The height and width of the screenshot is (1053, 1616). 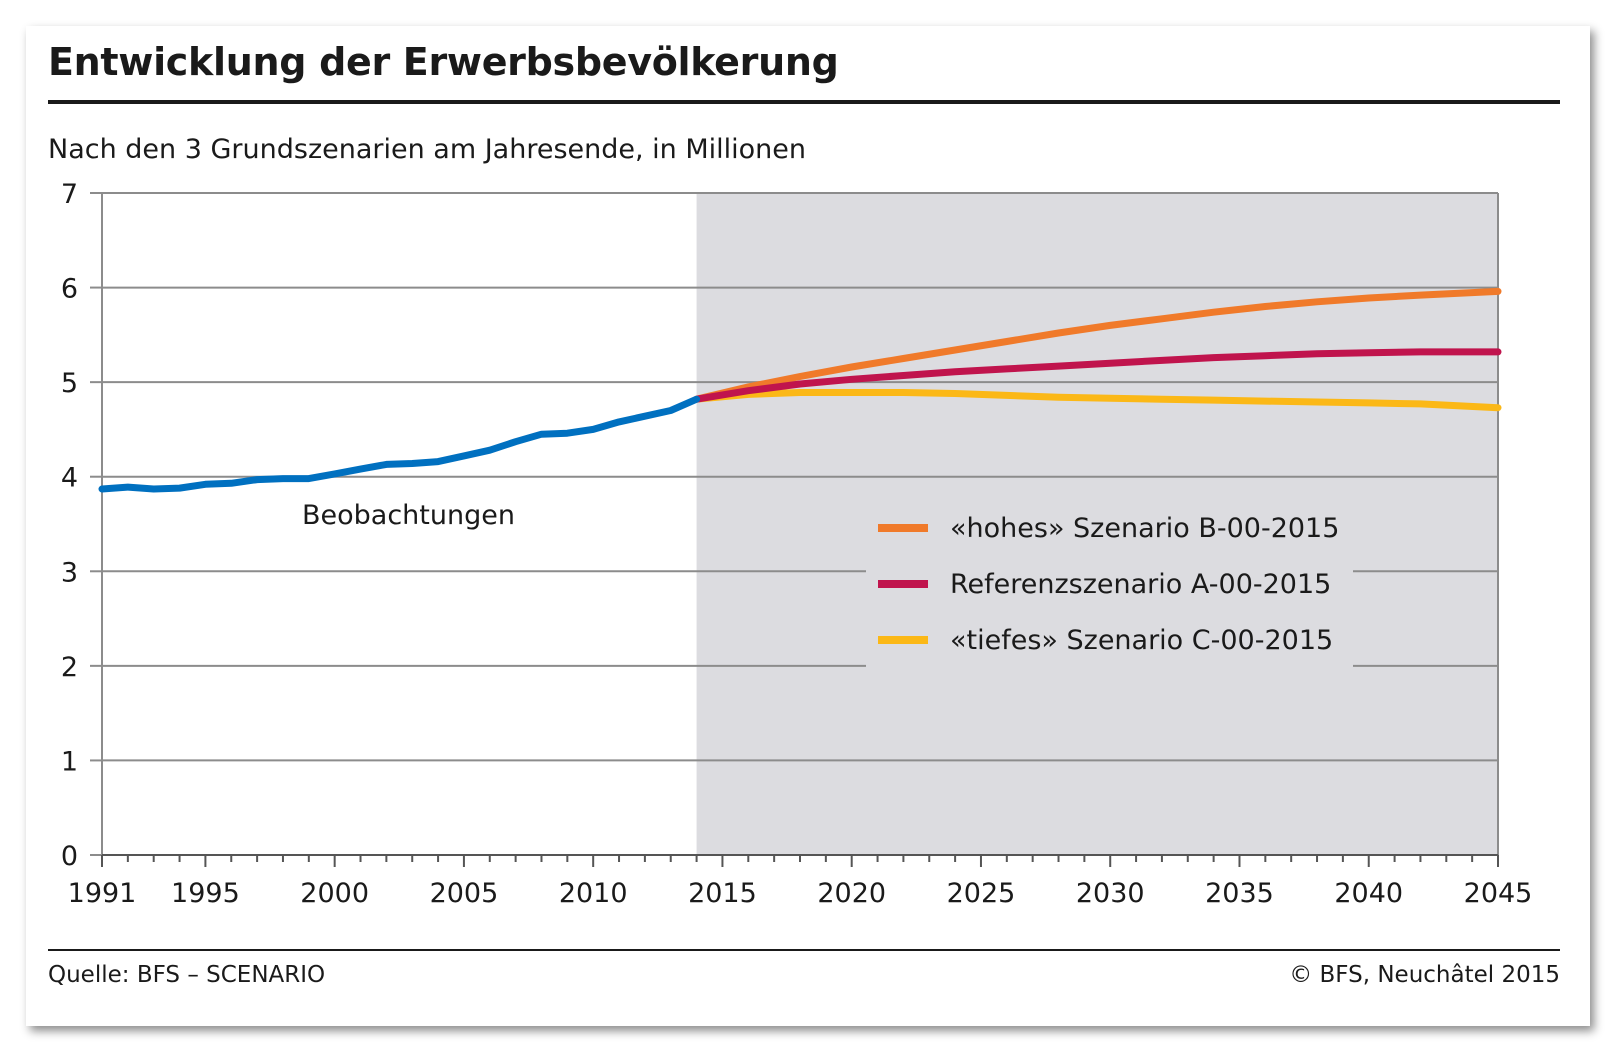 I want to click on series-line-low, so click(x=1097, y=400).